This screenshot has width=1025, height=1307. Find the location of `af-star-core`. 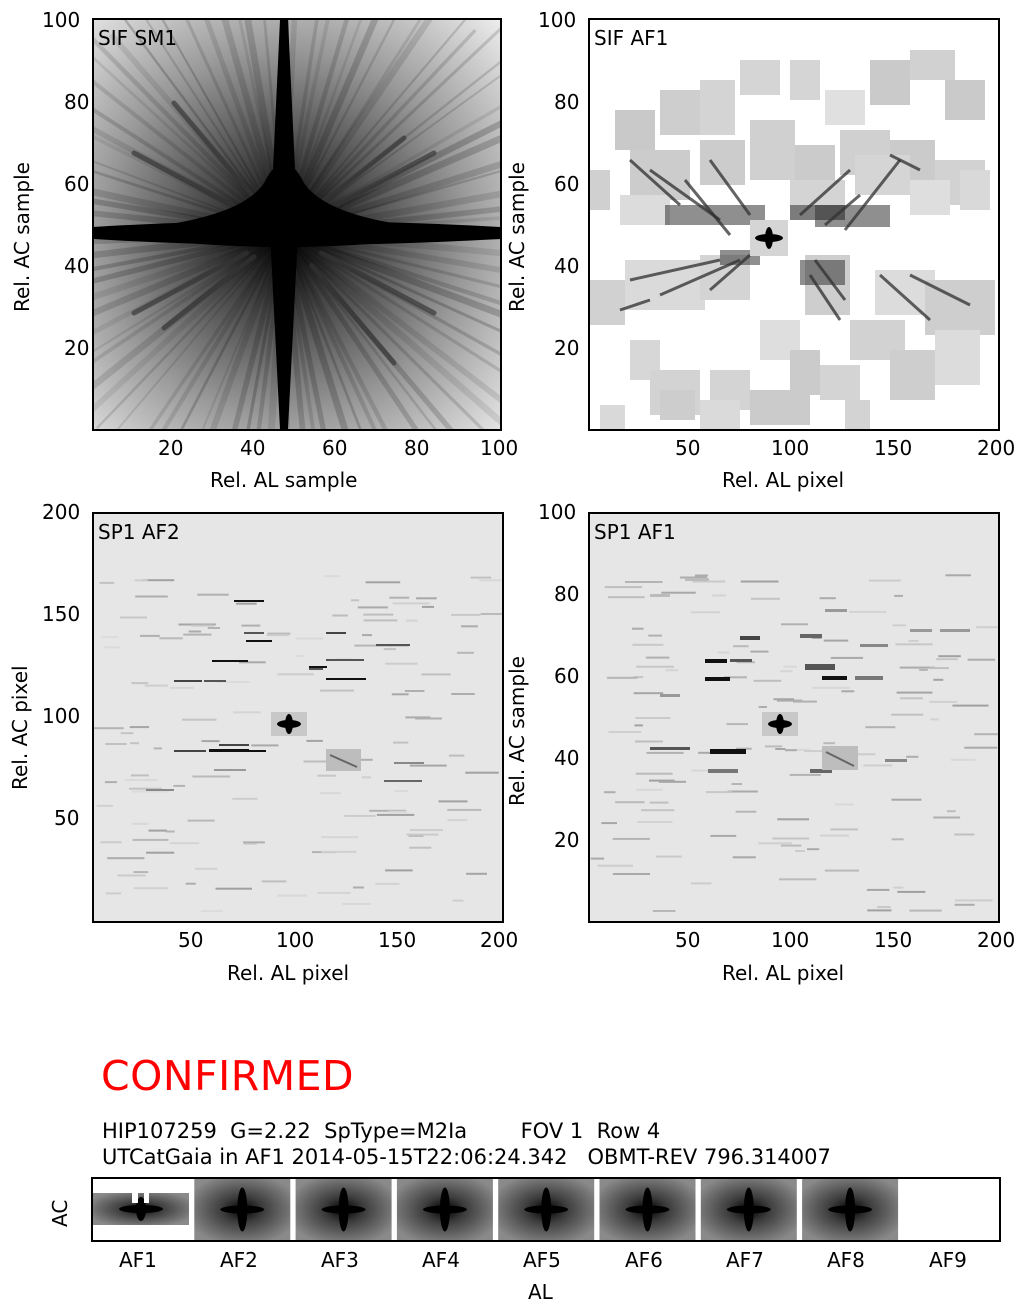

af-star-core is located at coordinates (242, 1209).